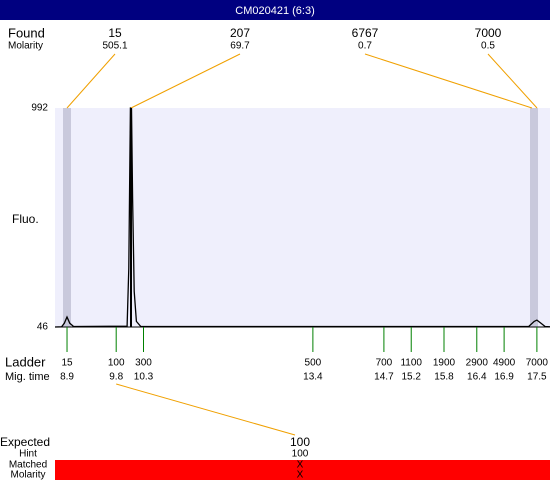  I want to click on ladder-time: 16.4, so click(477, 377).